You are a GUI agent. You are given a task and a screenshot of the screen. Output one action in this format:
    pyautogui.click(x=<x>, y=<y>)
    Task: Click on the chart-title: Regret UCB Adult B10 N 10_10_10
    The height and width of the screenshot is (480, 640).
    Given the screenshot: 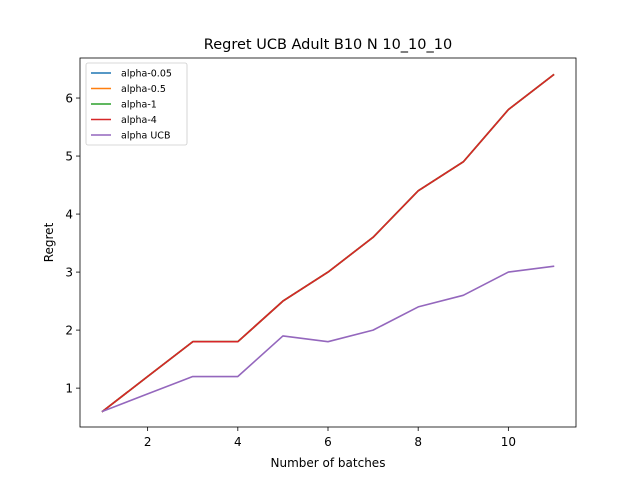 What is the action you would take?
    pyautogui.click(x=328, y=45)
    